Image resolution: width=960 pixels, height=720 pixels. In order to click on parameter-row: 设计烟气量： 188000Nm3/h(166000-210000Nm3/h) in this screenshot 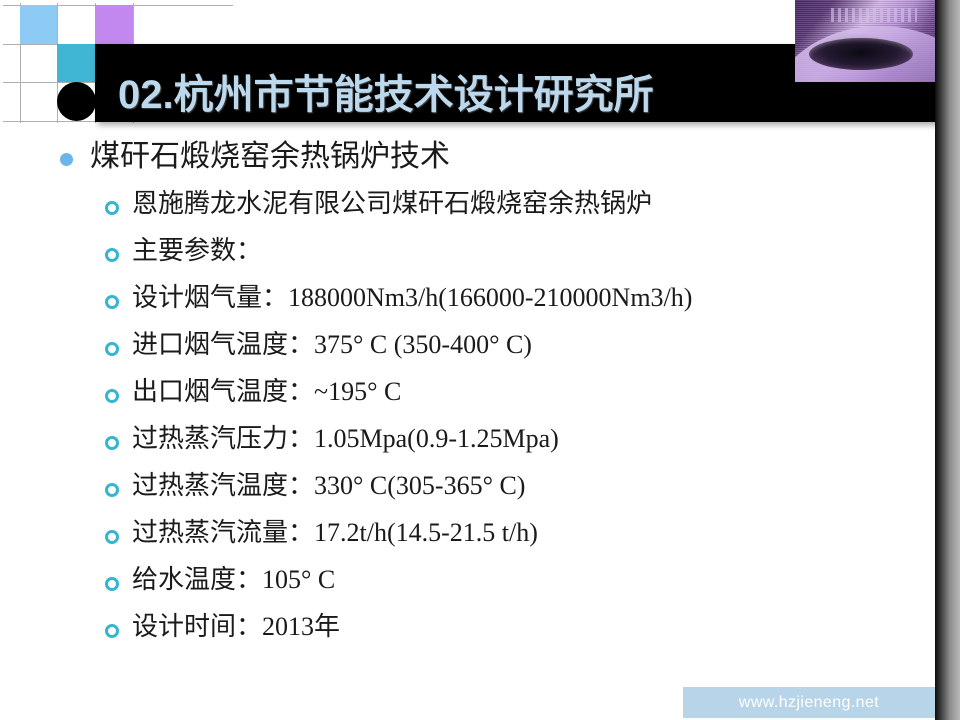, I will do `click(467, 305)`.